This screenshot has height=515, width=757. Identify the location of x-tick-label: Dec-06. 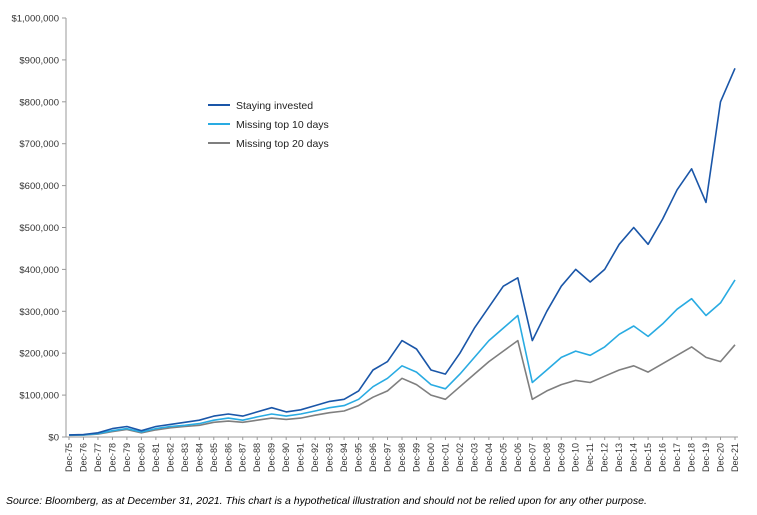
(518, 457).